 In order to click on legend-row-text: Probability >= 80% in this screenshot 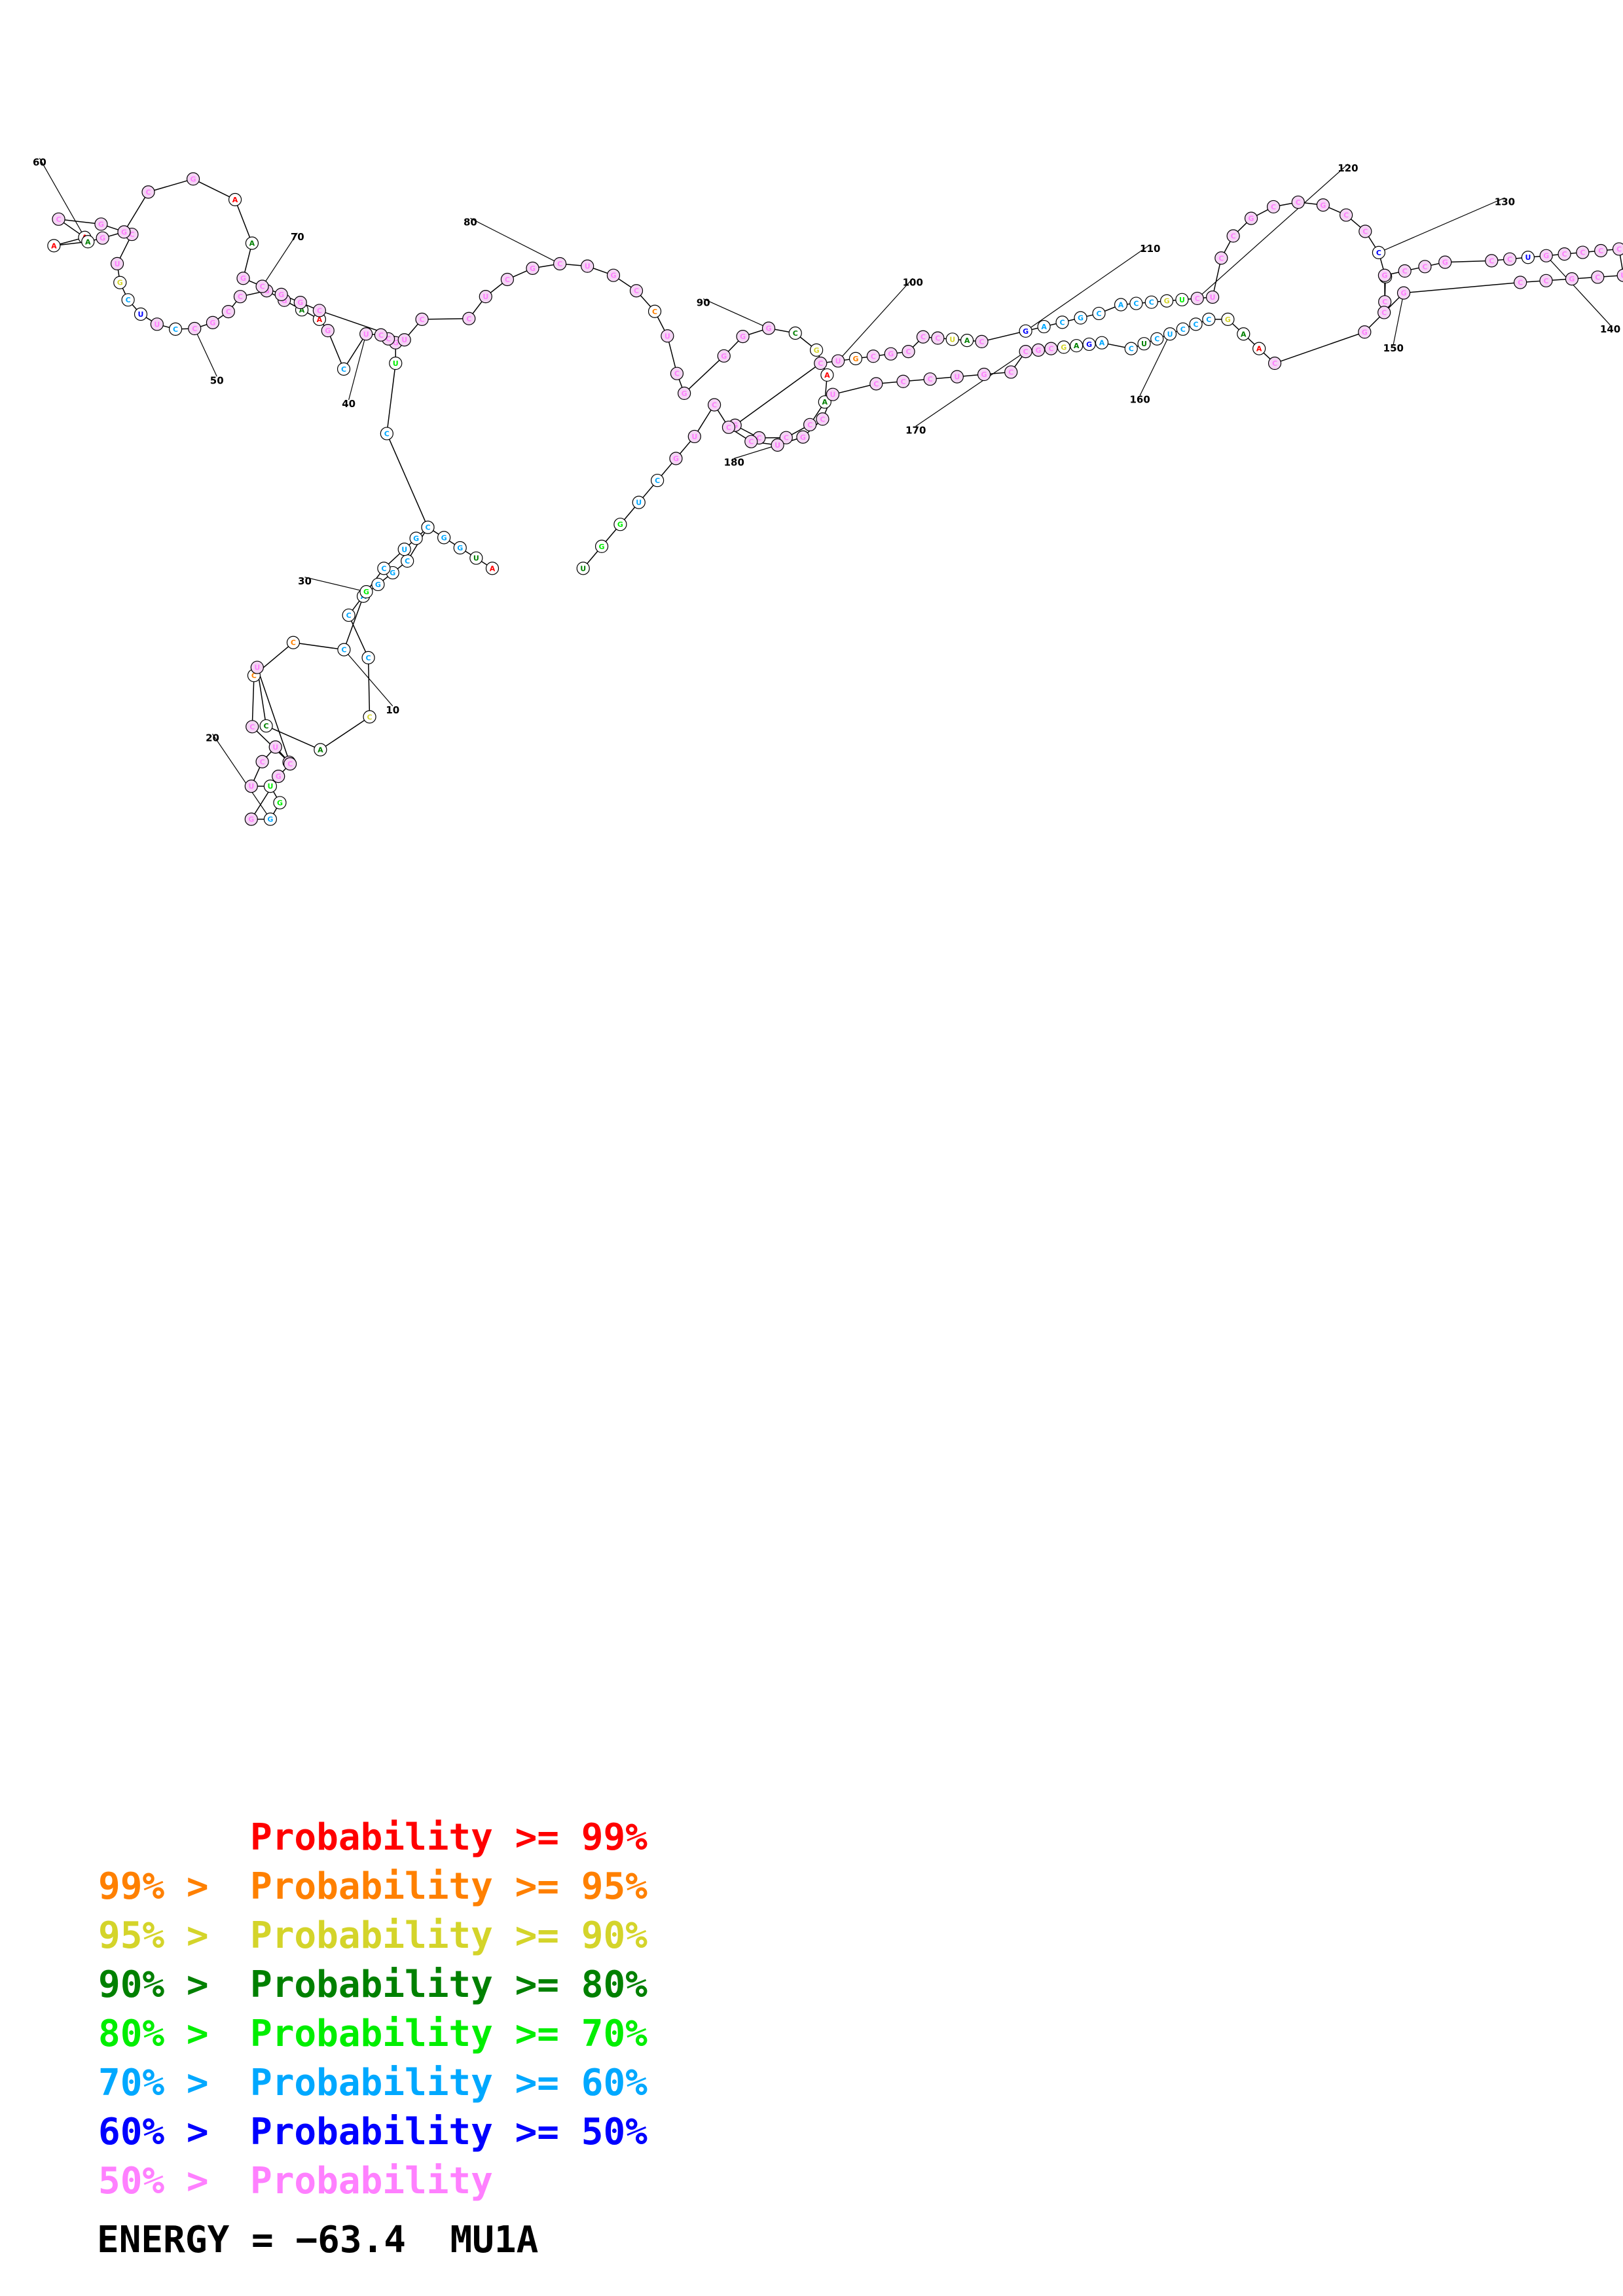, I will do `click(448, 1985)`.